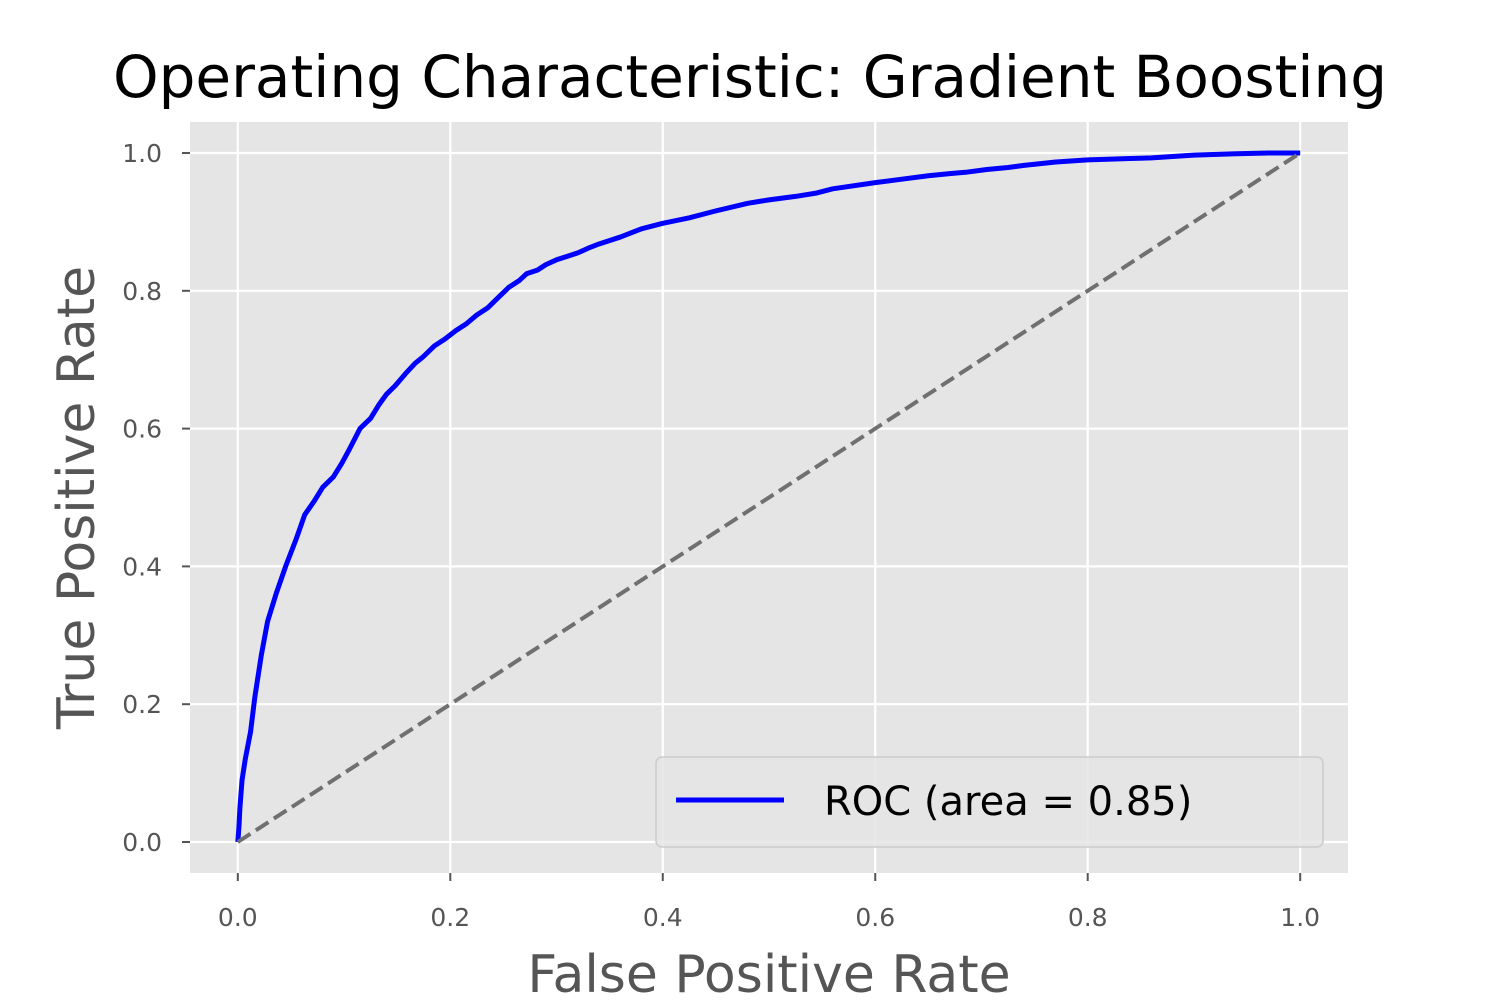 This screenshot has height=1000, width=1500. Describe the element at coordinates (450, 917) in the screenshot. I see `x-tick-label-1: 0.2` at that location.